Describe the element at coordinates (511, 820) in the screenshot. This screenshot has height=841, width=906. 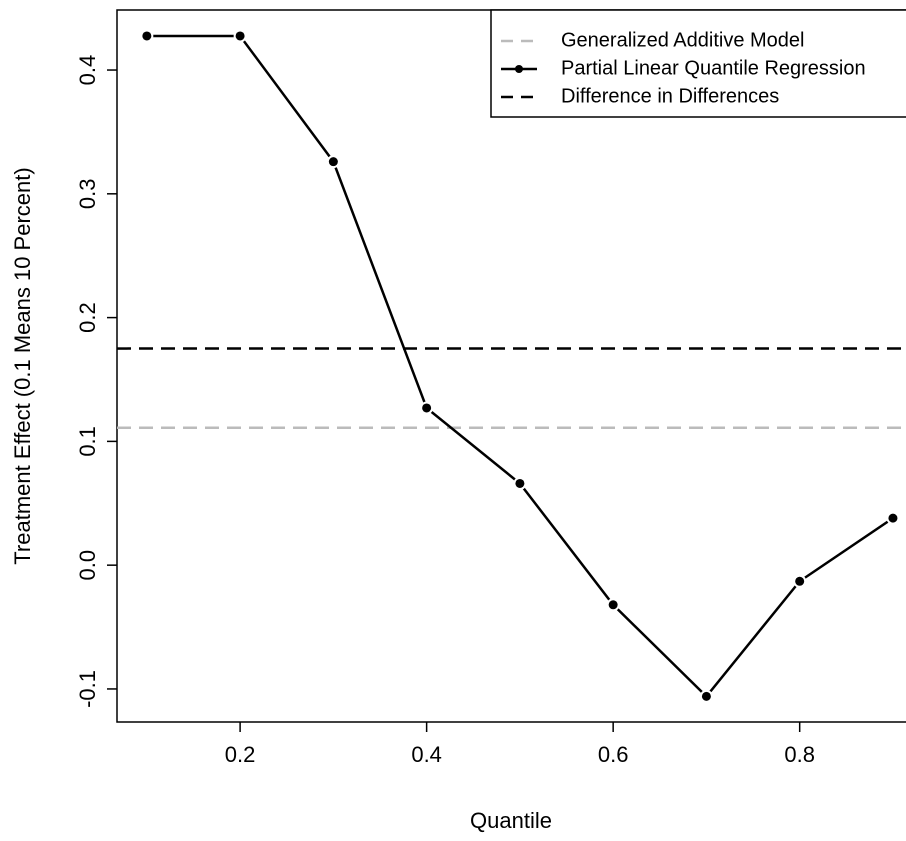
I see `x-axis-label: Quantile` at that location.